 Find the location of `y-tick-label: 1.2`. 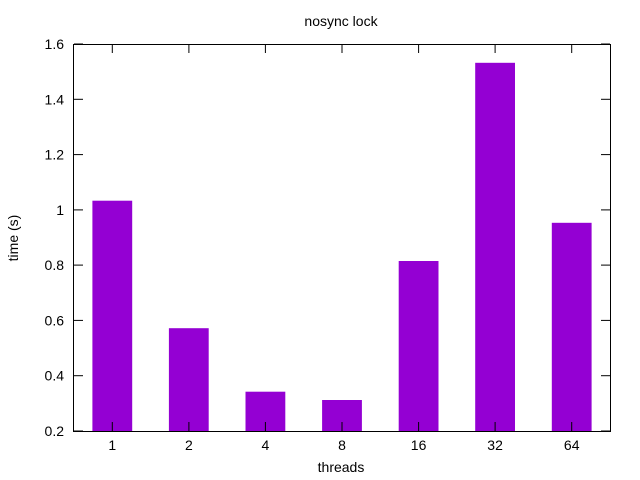

y-tick-label: 1.2 is located at coordinates (55, 155).